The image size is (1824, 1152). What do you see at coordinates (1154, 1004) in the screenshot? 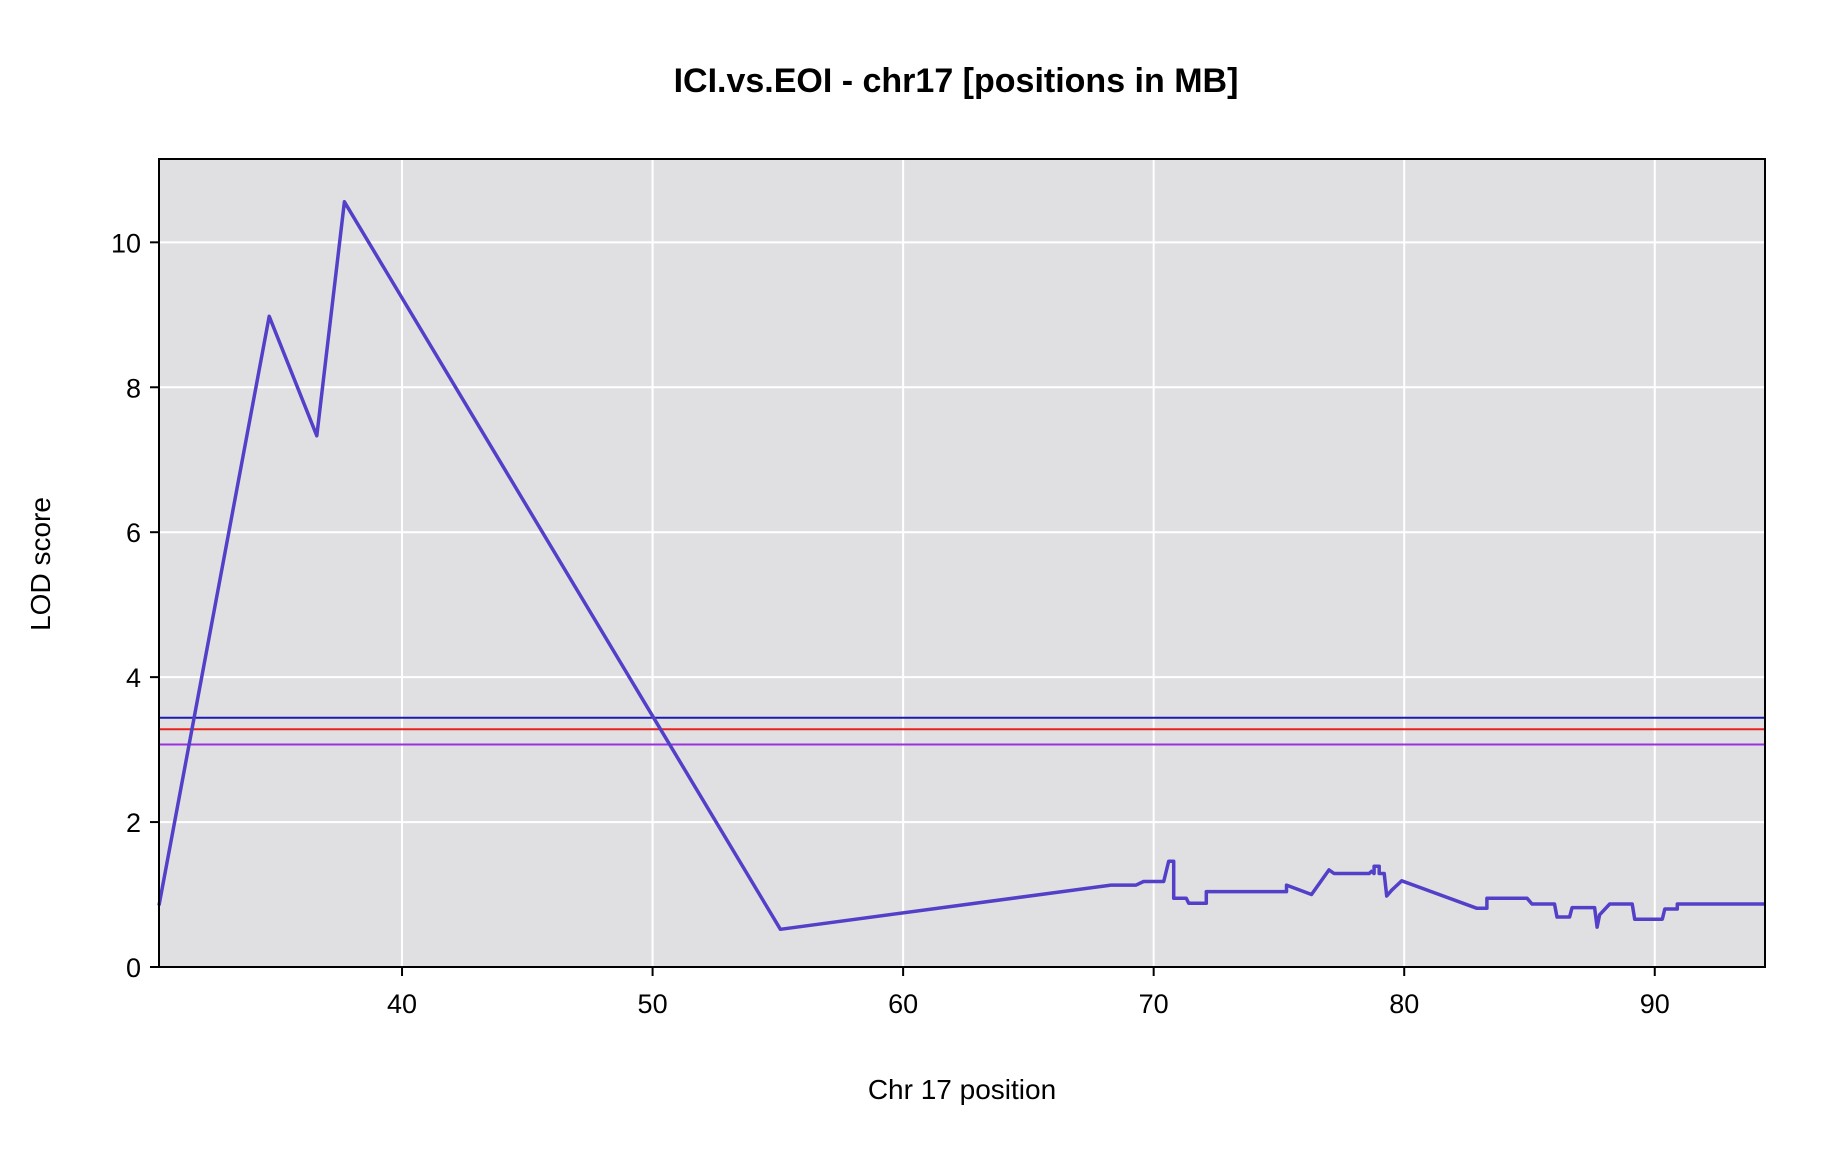
I see `x-tick-label: 70` at bounding box center [1154, 1004].